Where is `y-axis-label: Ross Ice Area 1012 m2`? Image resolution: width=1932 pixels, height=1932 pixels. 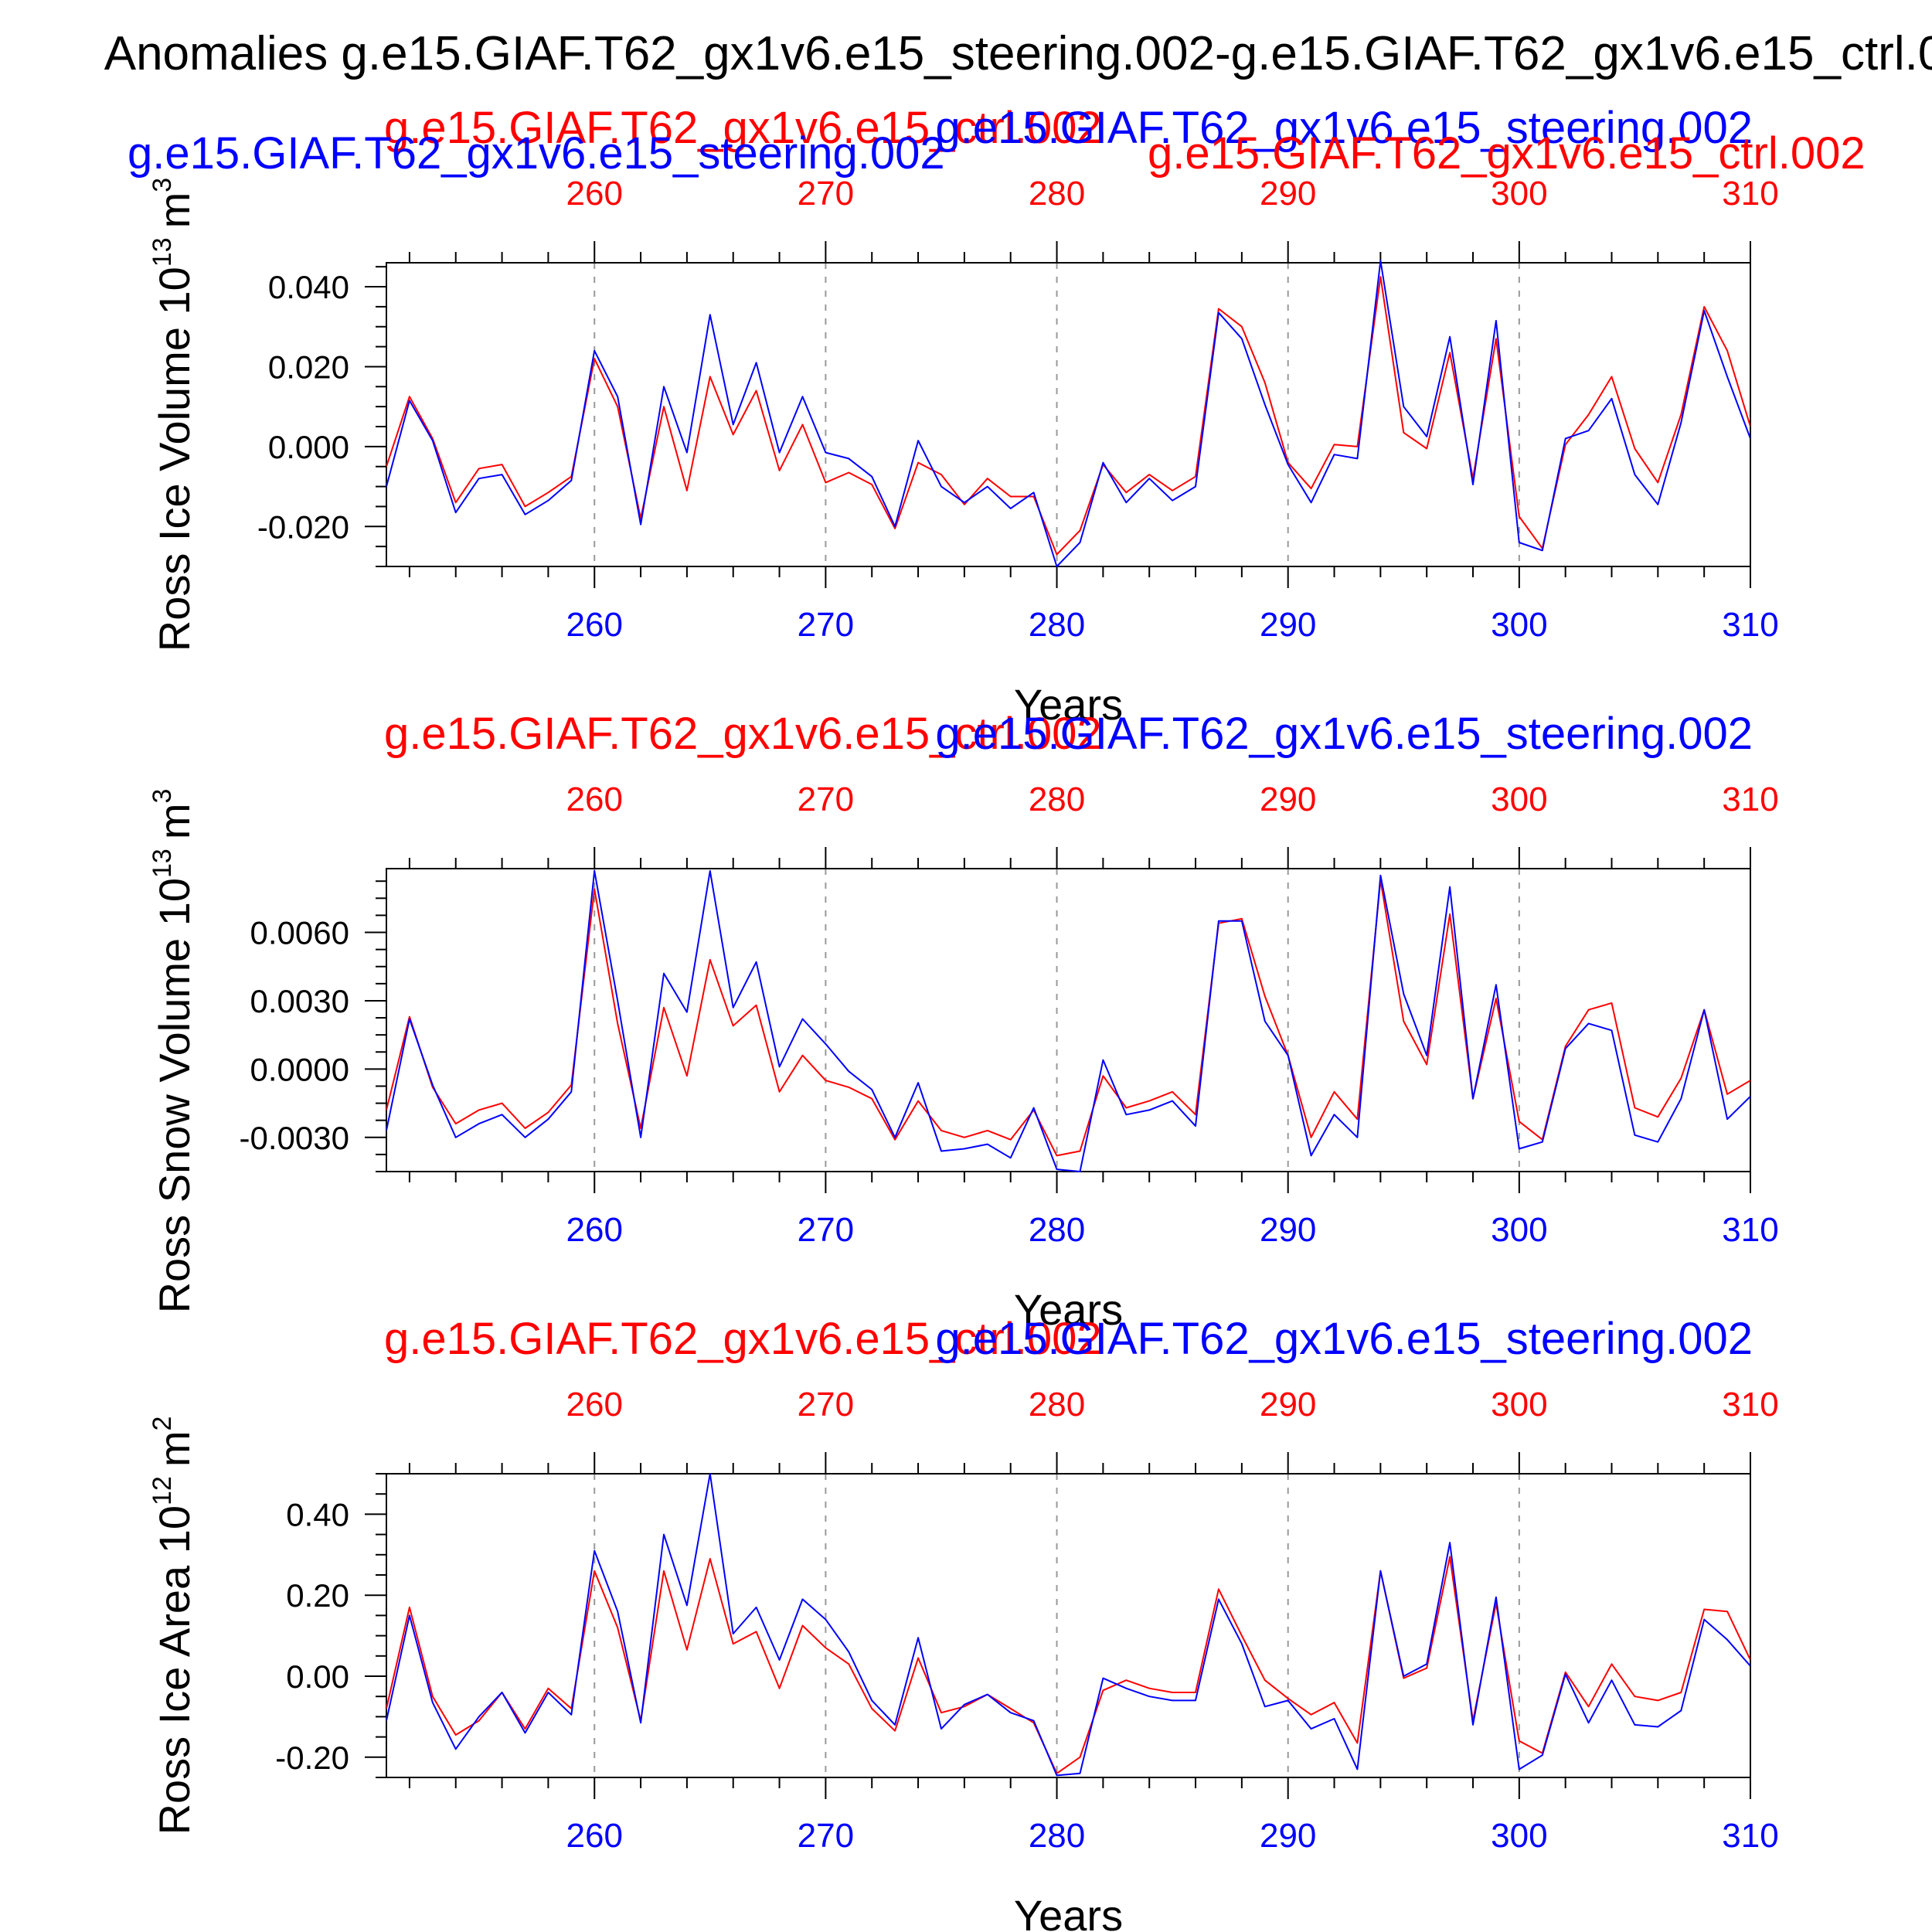 y-axis-label: Ross Ice Area 1012 m2 is located at coordinates (174, 1626).